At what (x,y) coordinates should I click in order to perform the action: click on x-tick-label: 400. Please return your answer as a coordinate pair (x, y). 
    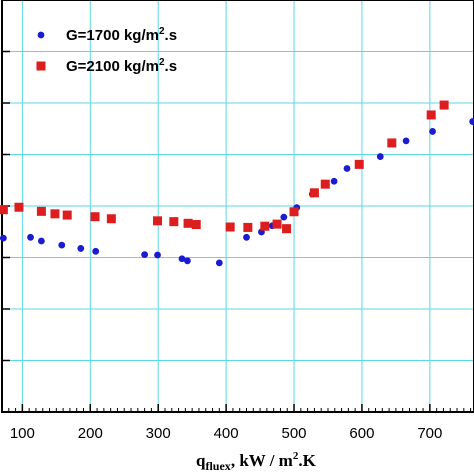
    Looking at the image, I should click on (226, 433).